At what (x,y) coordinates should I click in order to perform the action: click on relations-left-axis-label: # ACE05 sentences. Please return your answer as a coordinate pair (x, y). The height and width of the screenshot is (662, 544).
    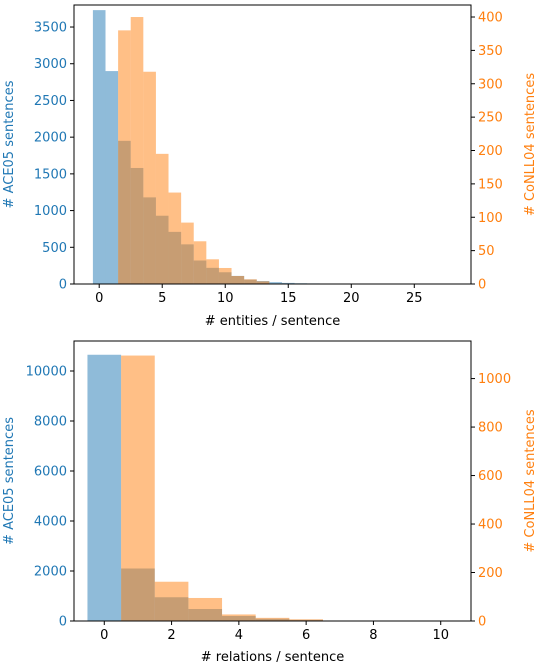
    Looking at the image, I should click on (9, 481).